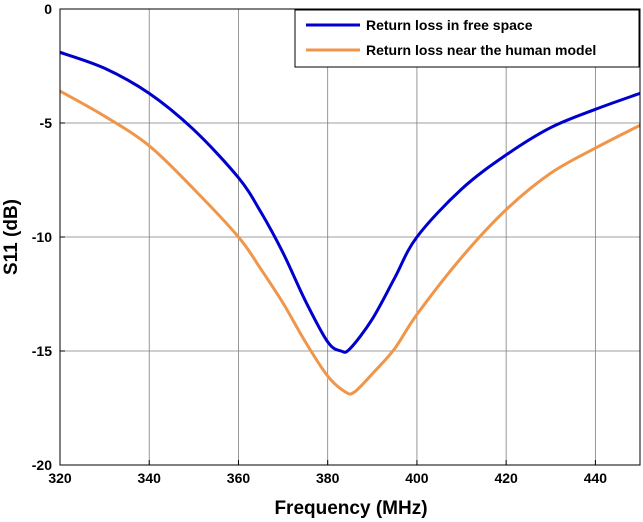  I want to click on x-tick-label: 440, so click(596, 478).